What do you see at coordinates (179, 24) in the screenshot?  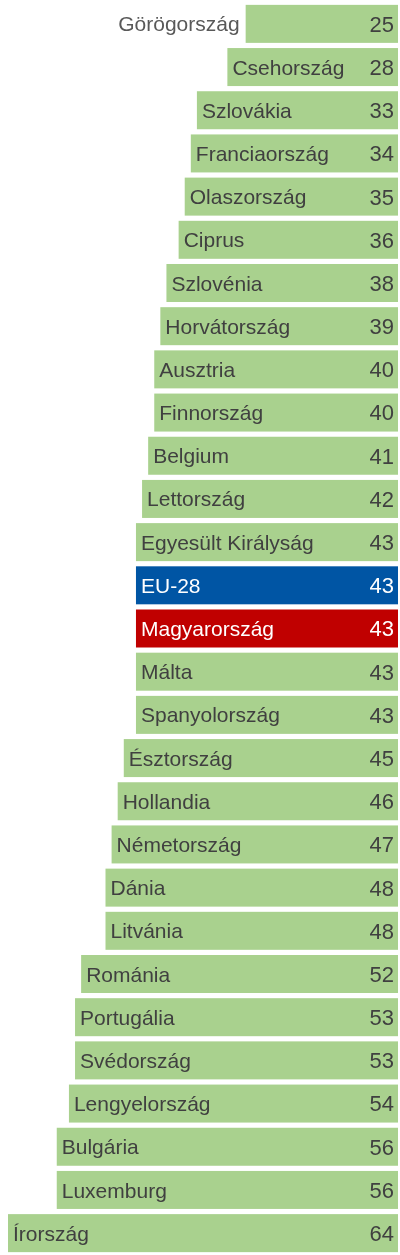 I see `y-tick-label: Görögország` at bounding box center [179, 24].